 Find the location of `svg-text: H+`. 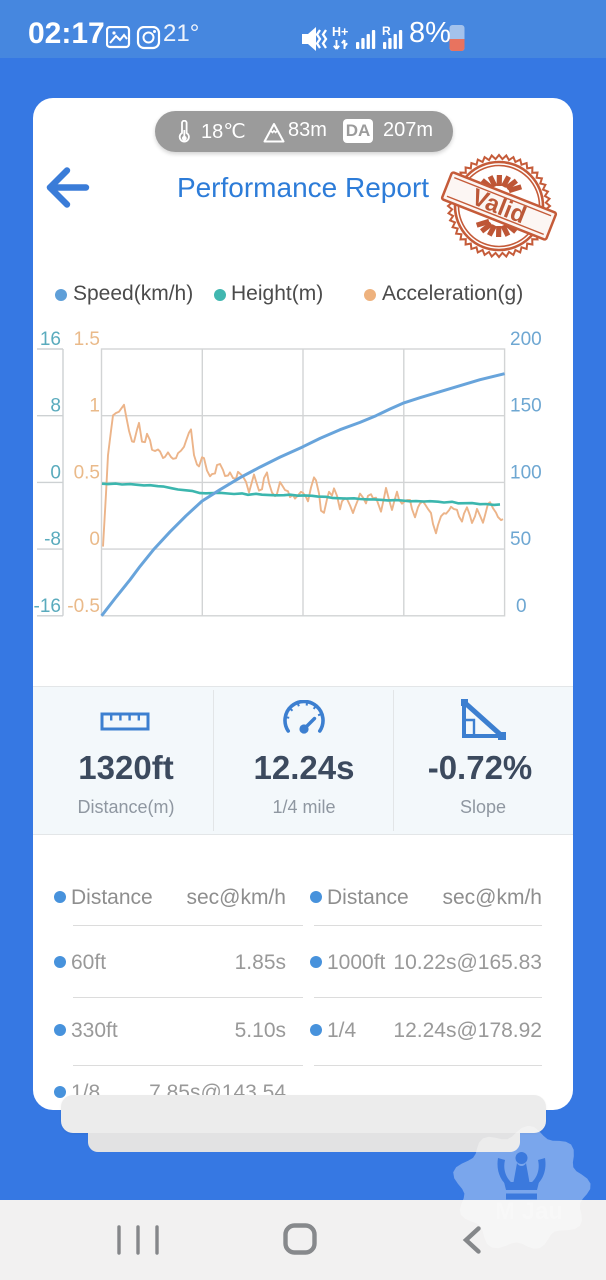

svg-text: H+ is located at coordinates (340, 32).